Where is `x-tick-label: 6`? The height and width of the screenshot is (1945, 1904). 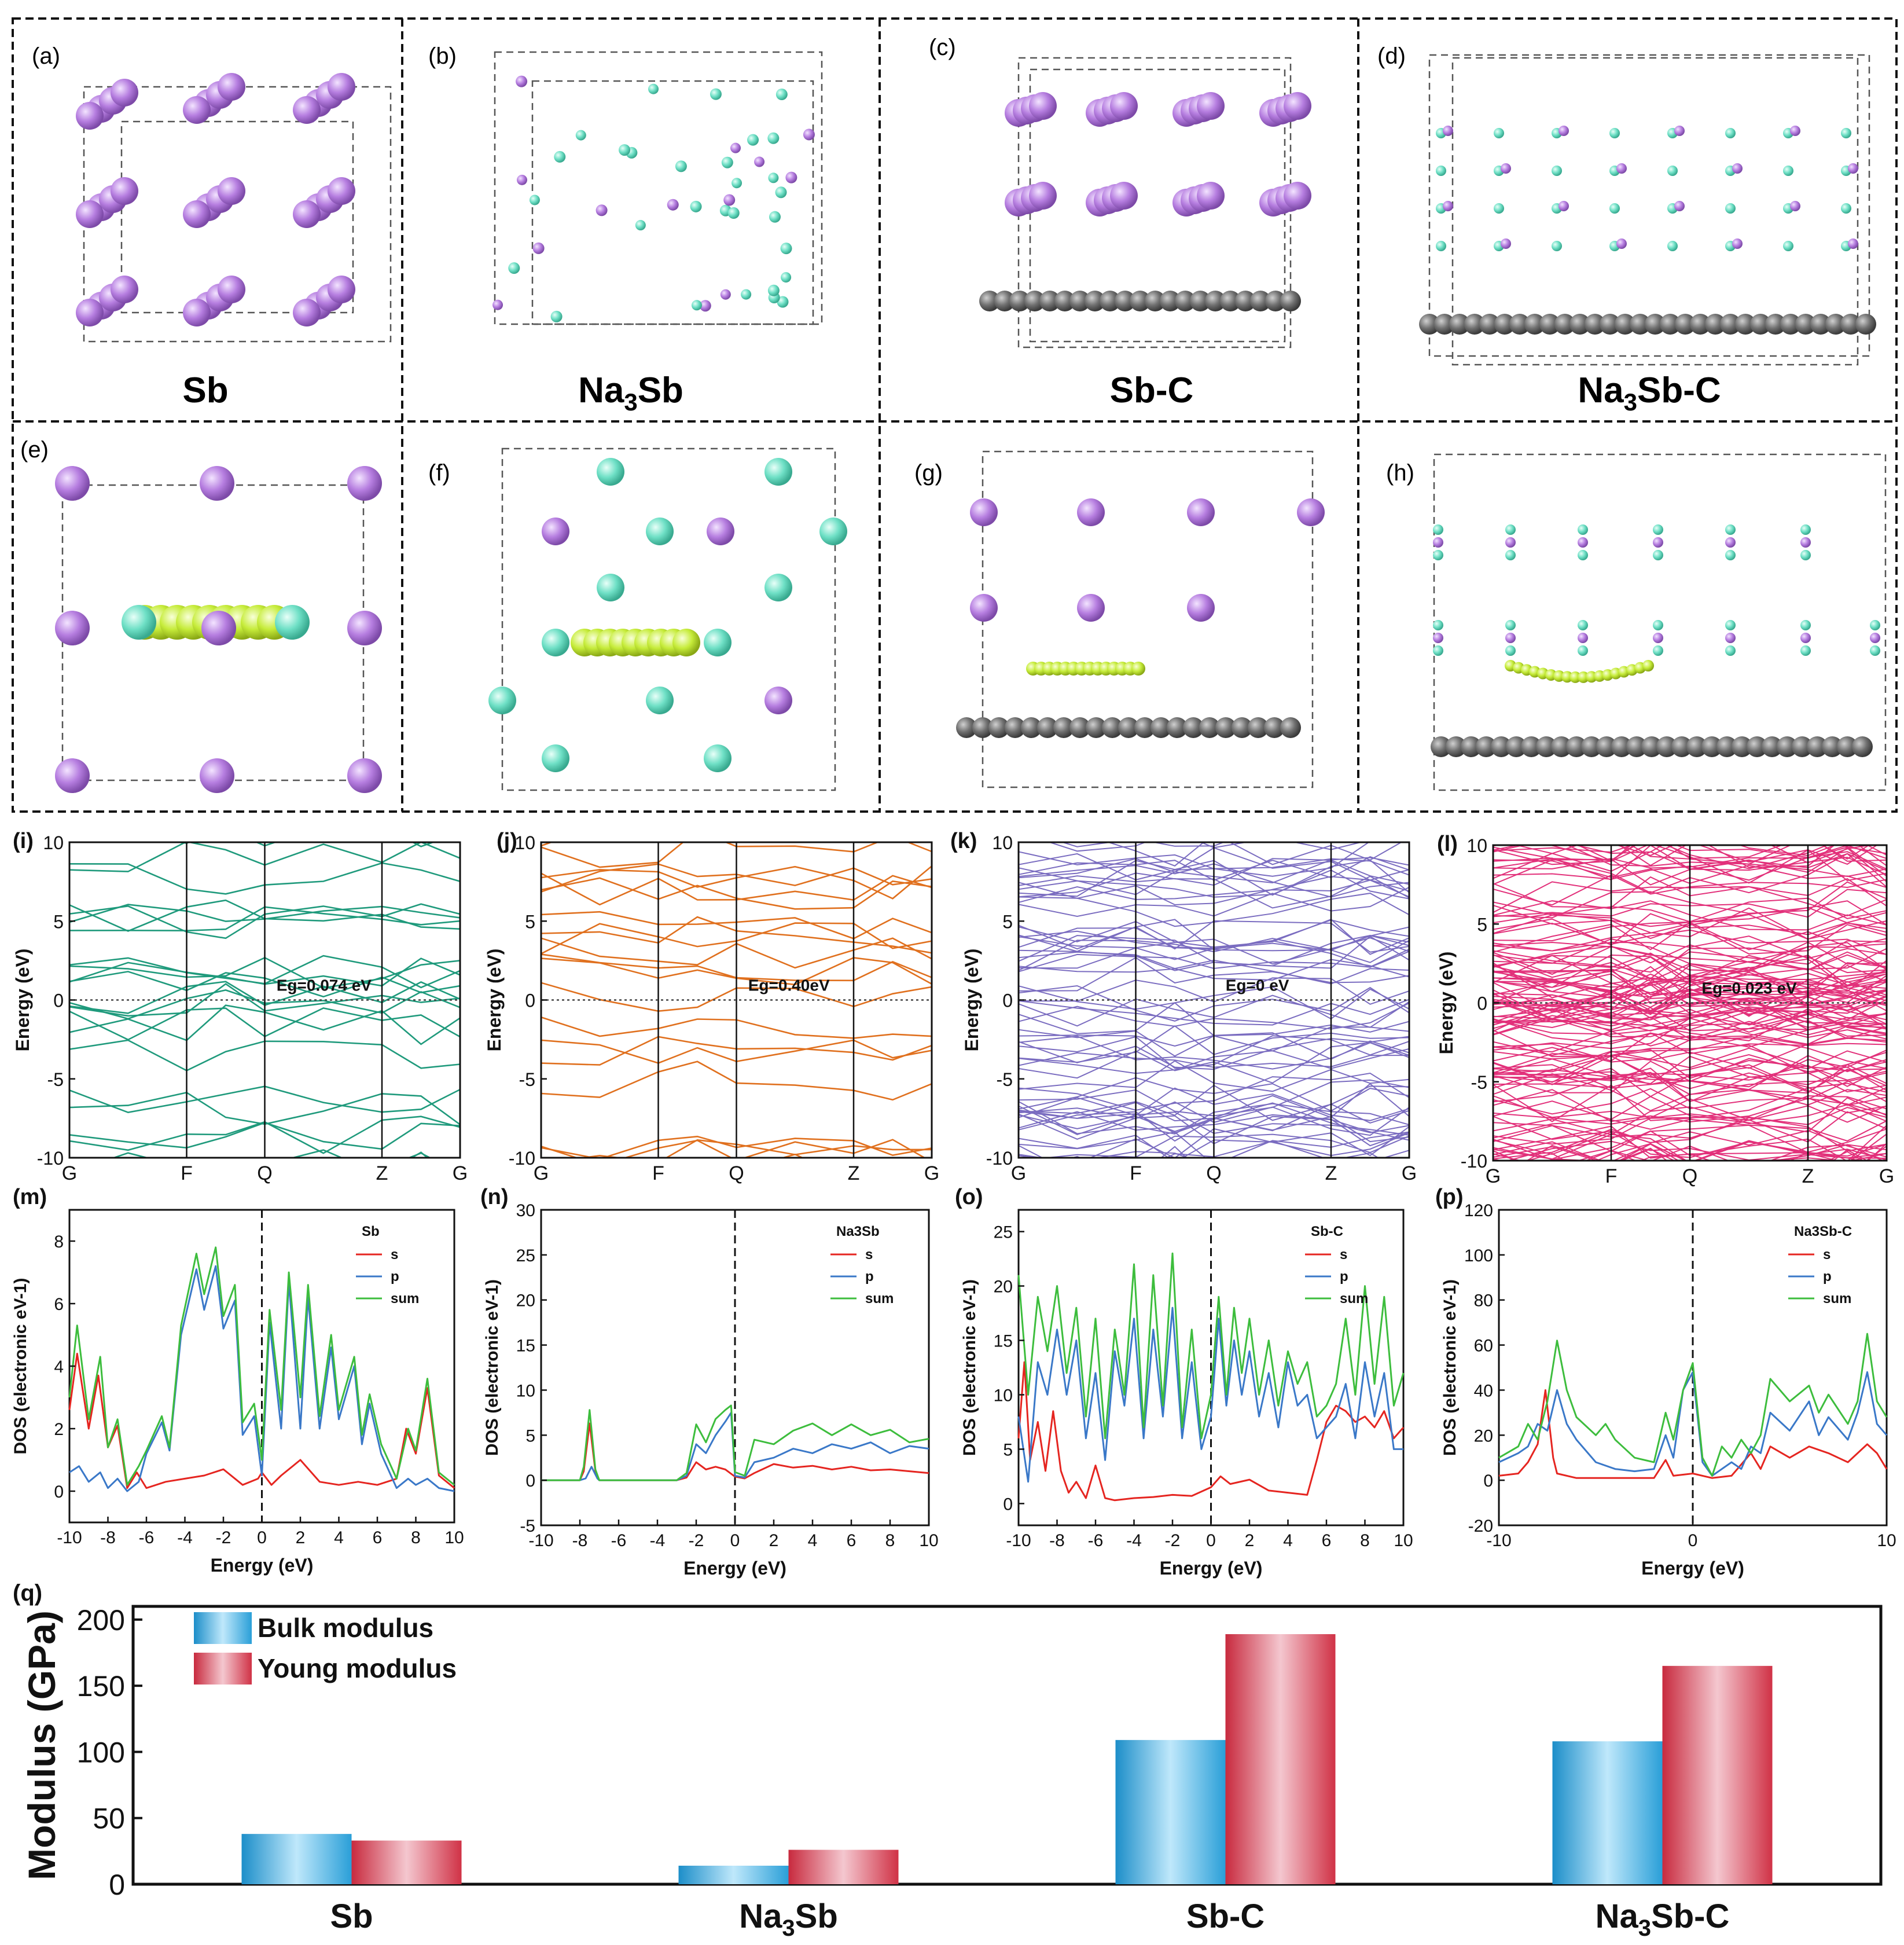 x-tick-label: 6 is located at coordinates (1327, 1541).